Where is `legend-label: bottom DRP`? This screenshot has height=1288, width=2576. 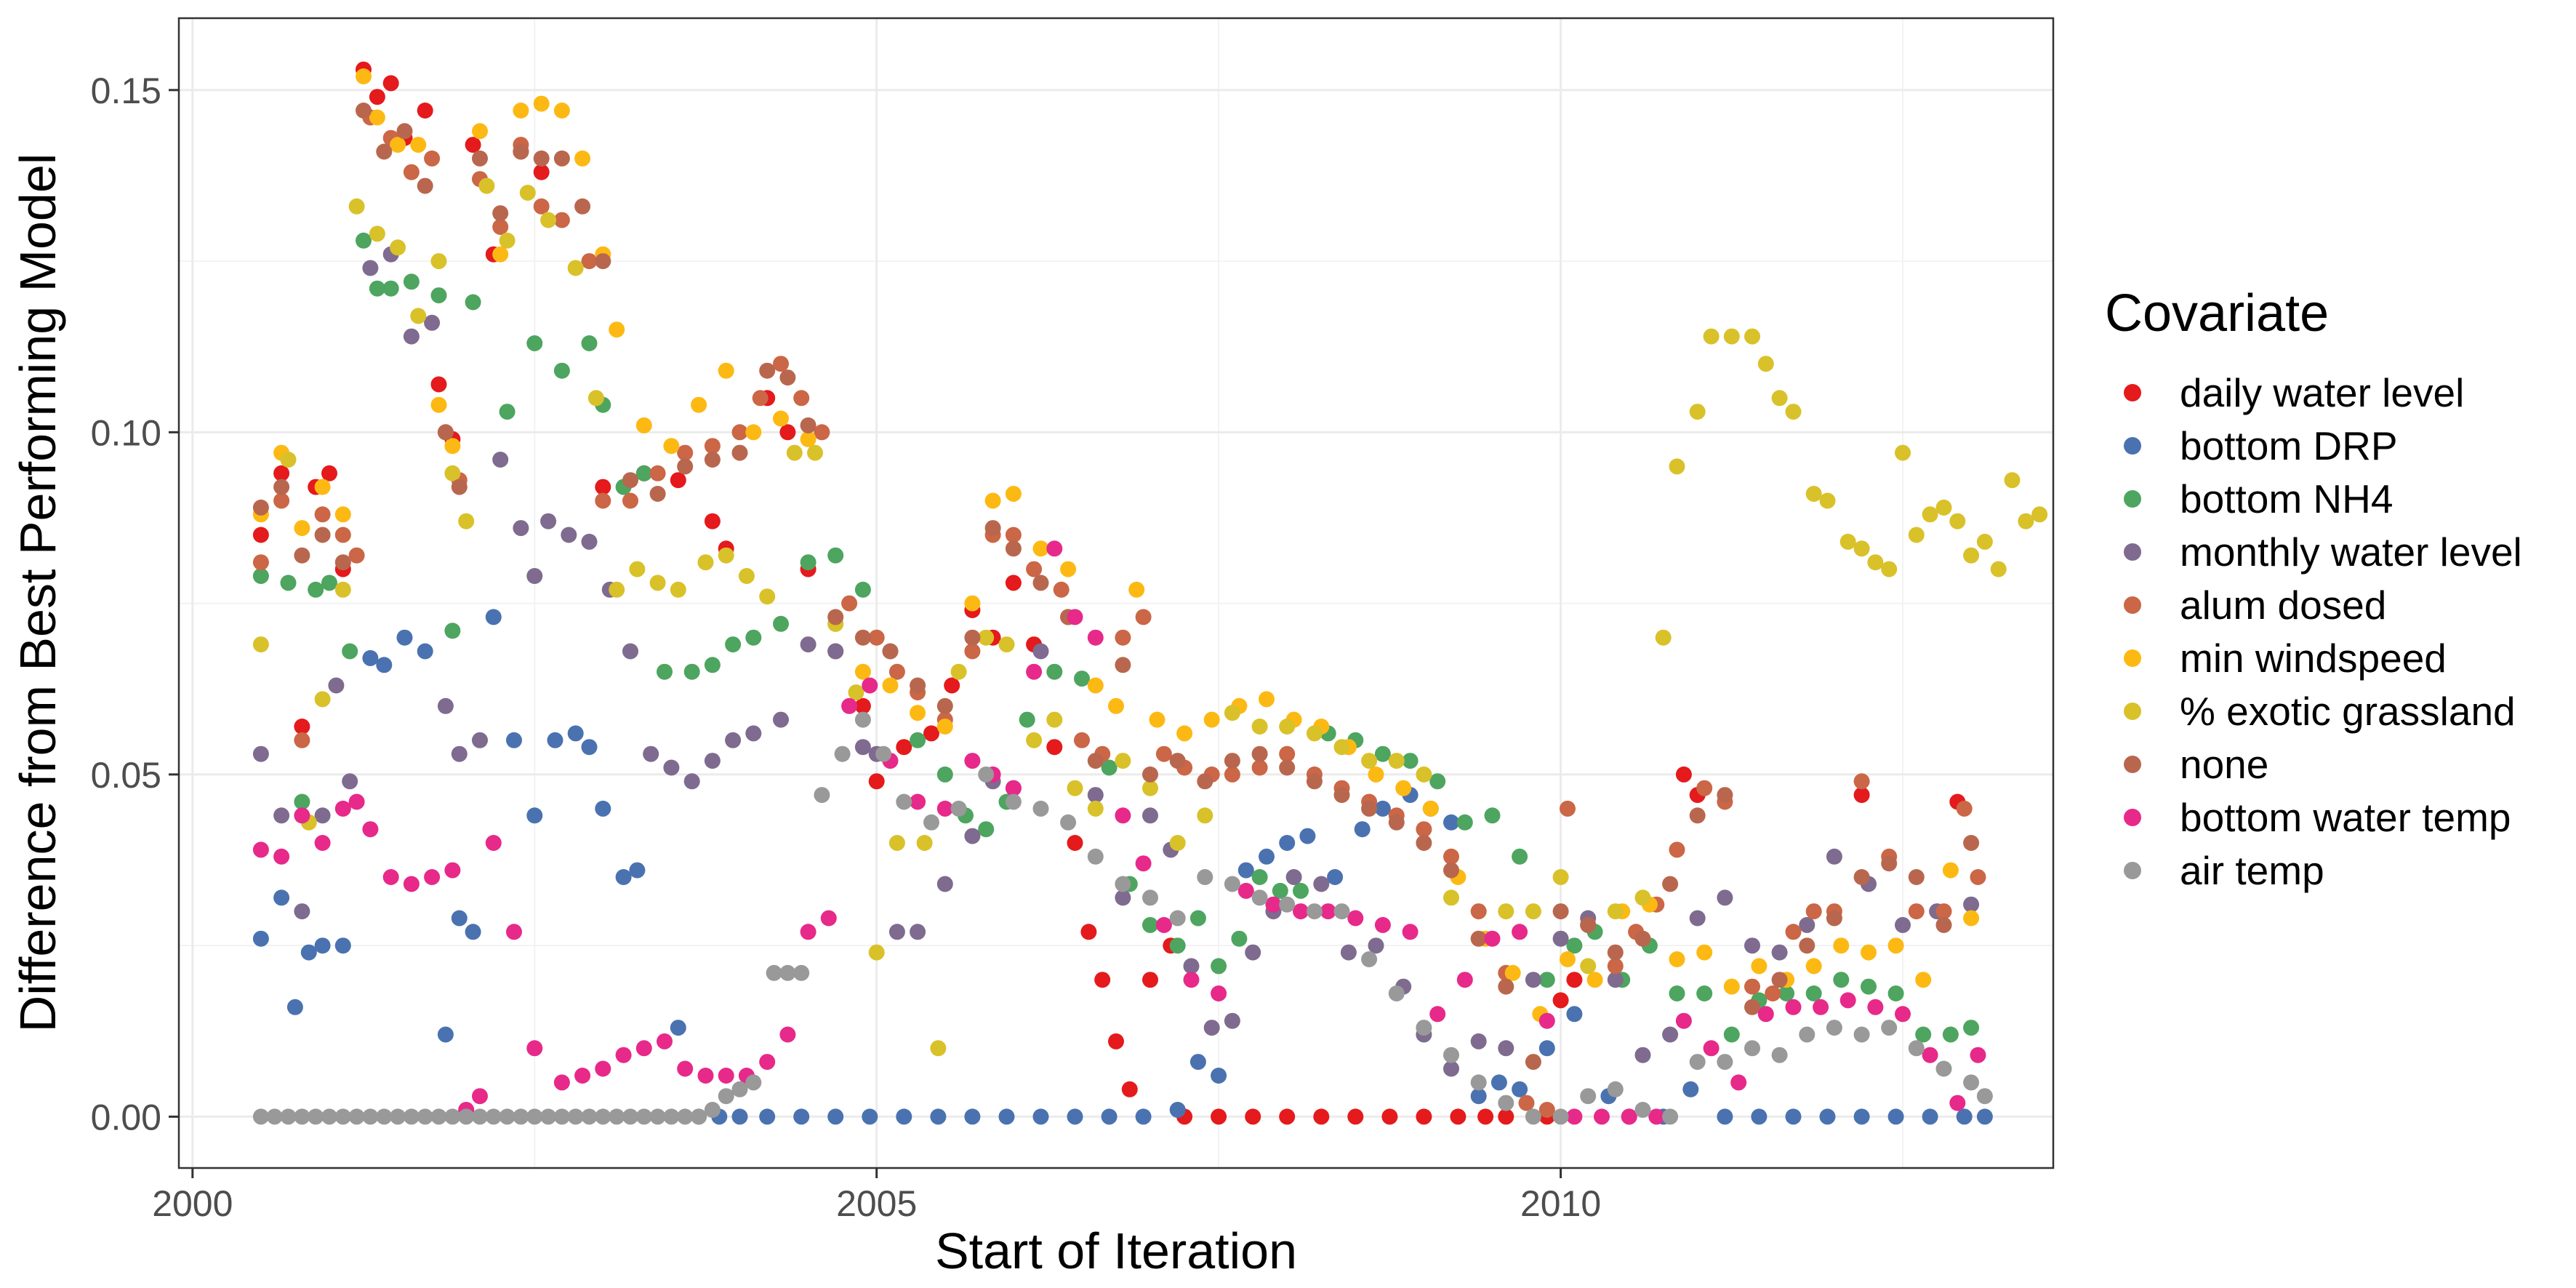
legend-label: bottom DRP is located at coordinates (2289, 445).